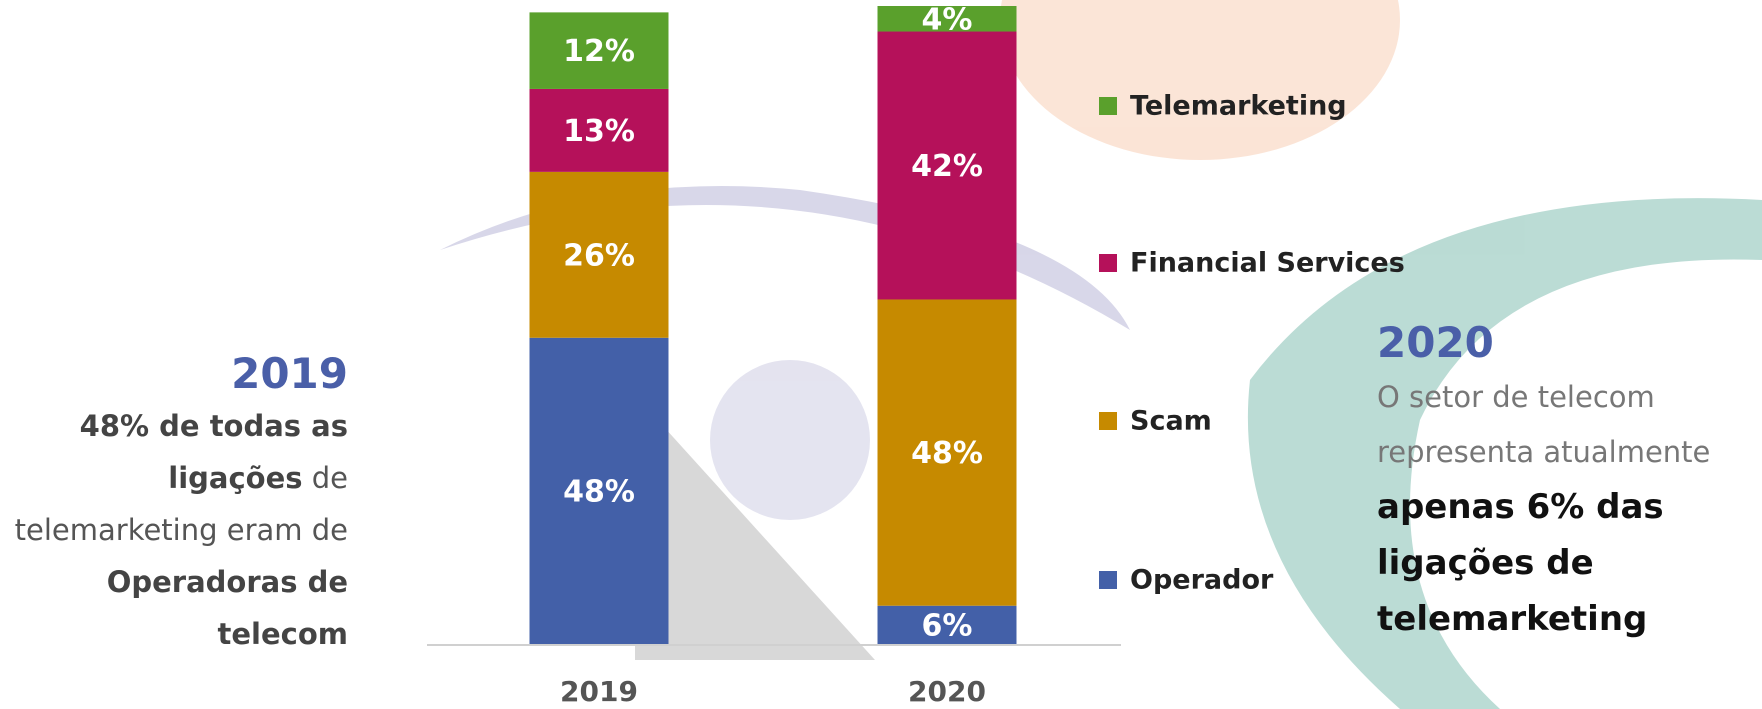 This screenshot has width=1762, height=709. I want to click on value-label: 12%, so click(599, 51).